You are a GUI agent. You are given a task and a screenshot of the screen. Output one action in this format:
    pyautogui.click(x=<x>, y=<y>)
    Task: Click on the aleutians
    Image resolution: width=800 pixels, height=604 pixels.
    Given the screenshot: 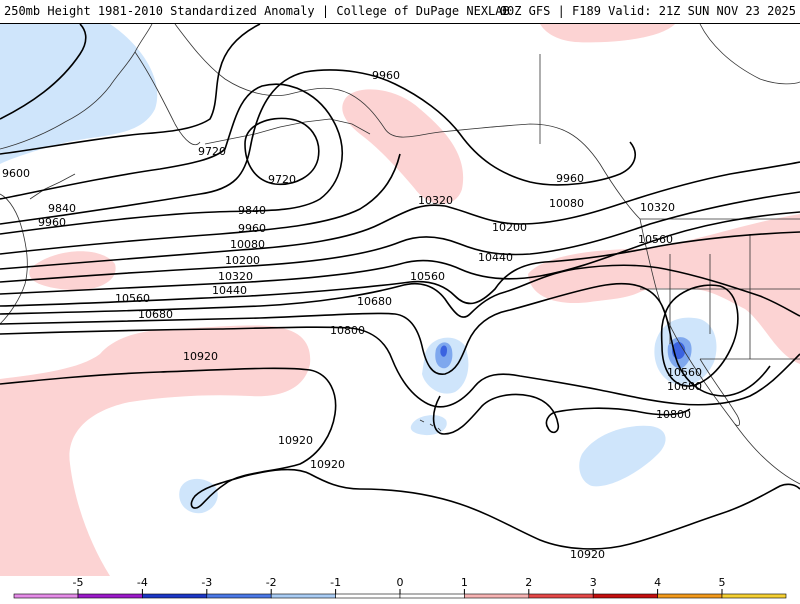 What is the action you would take?
    pyautogui.click(x=287, y=131)
    